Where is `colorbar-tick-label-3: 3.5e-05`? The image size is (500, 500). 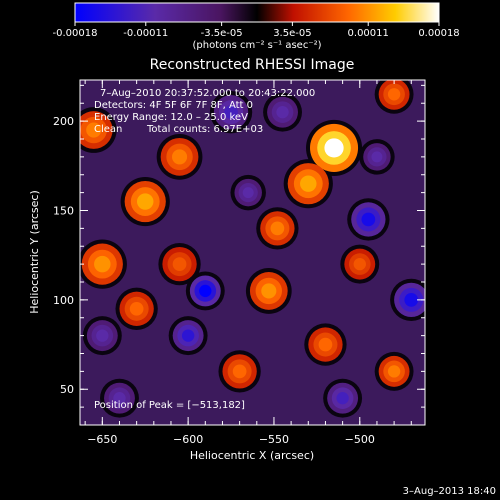 colorbar-tick-label-3: 3.5e-05 is located at coordinates (292, 33).